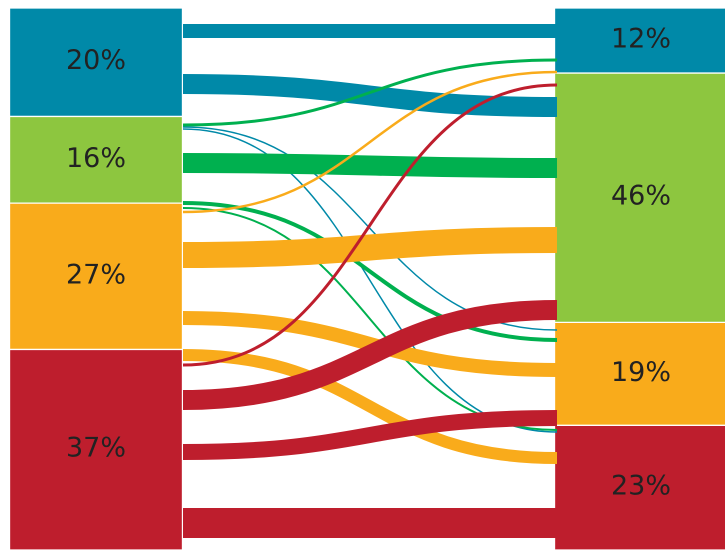 This screenshot has height=550, width=725. What do you see at coordinates (96, 60) in the screenshot?
I see `data-label: 20%` at bounding box center [96, 60].